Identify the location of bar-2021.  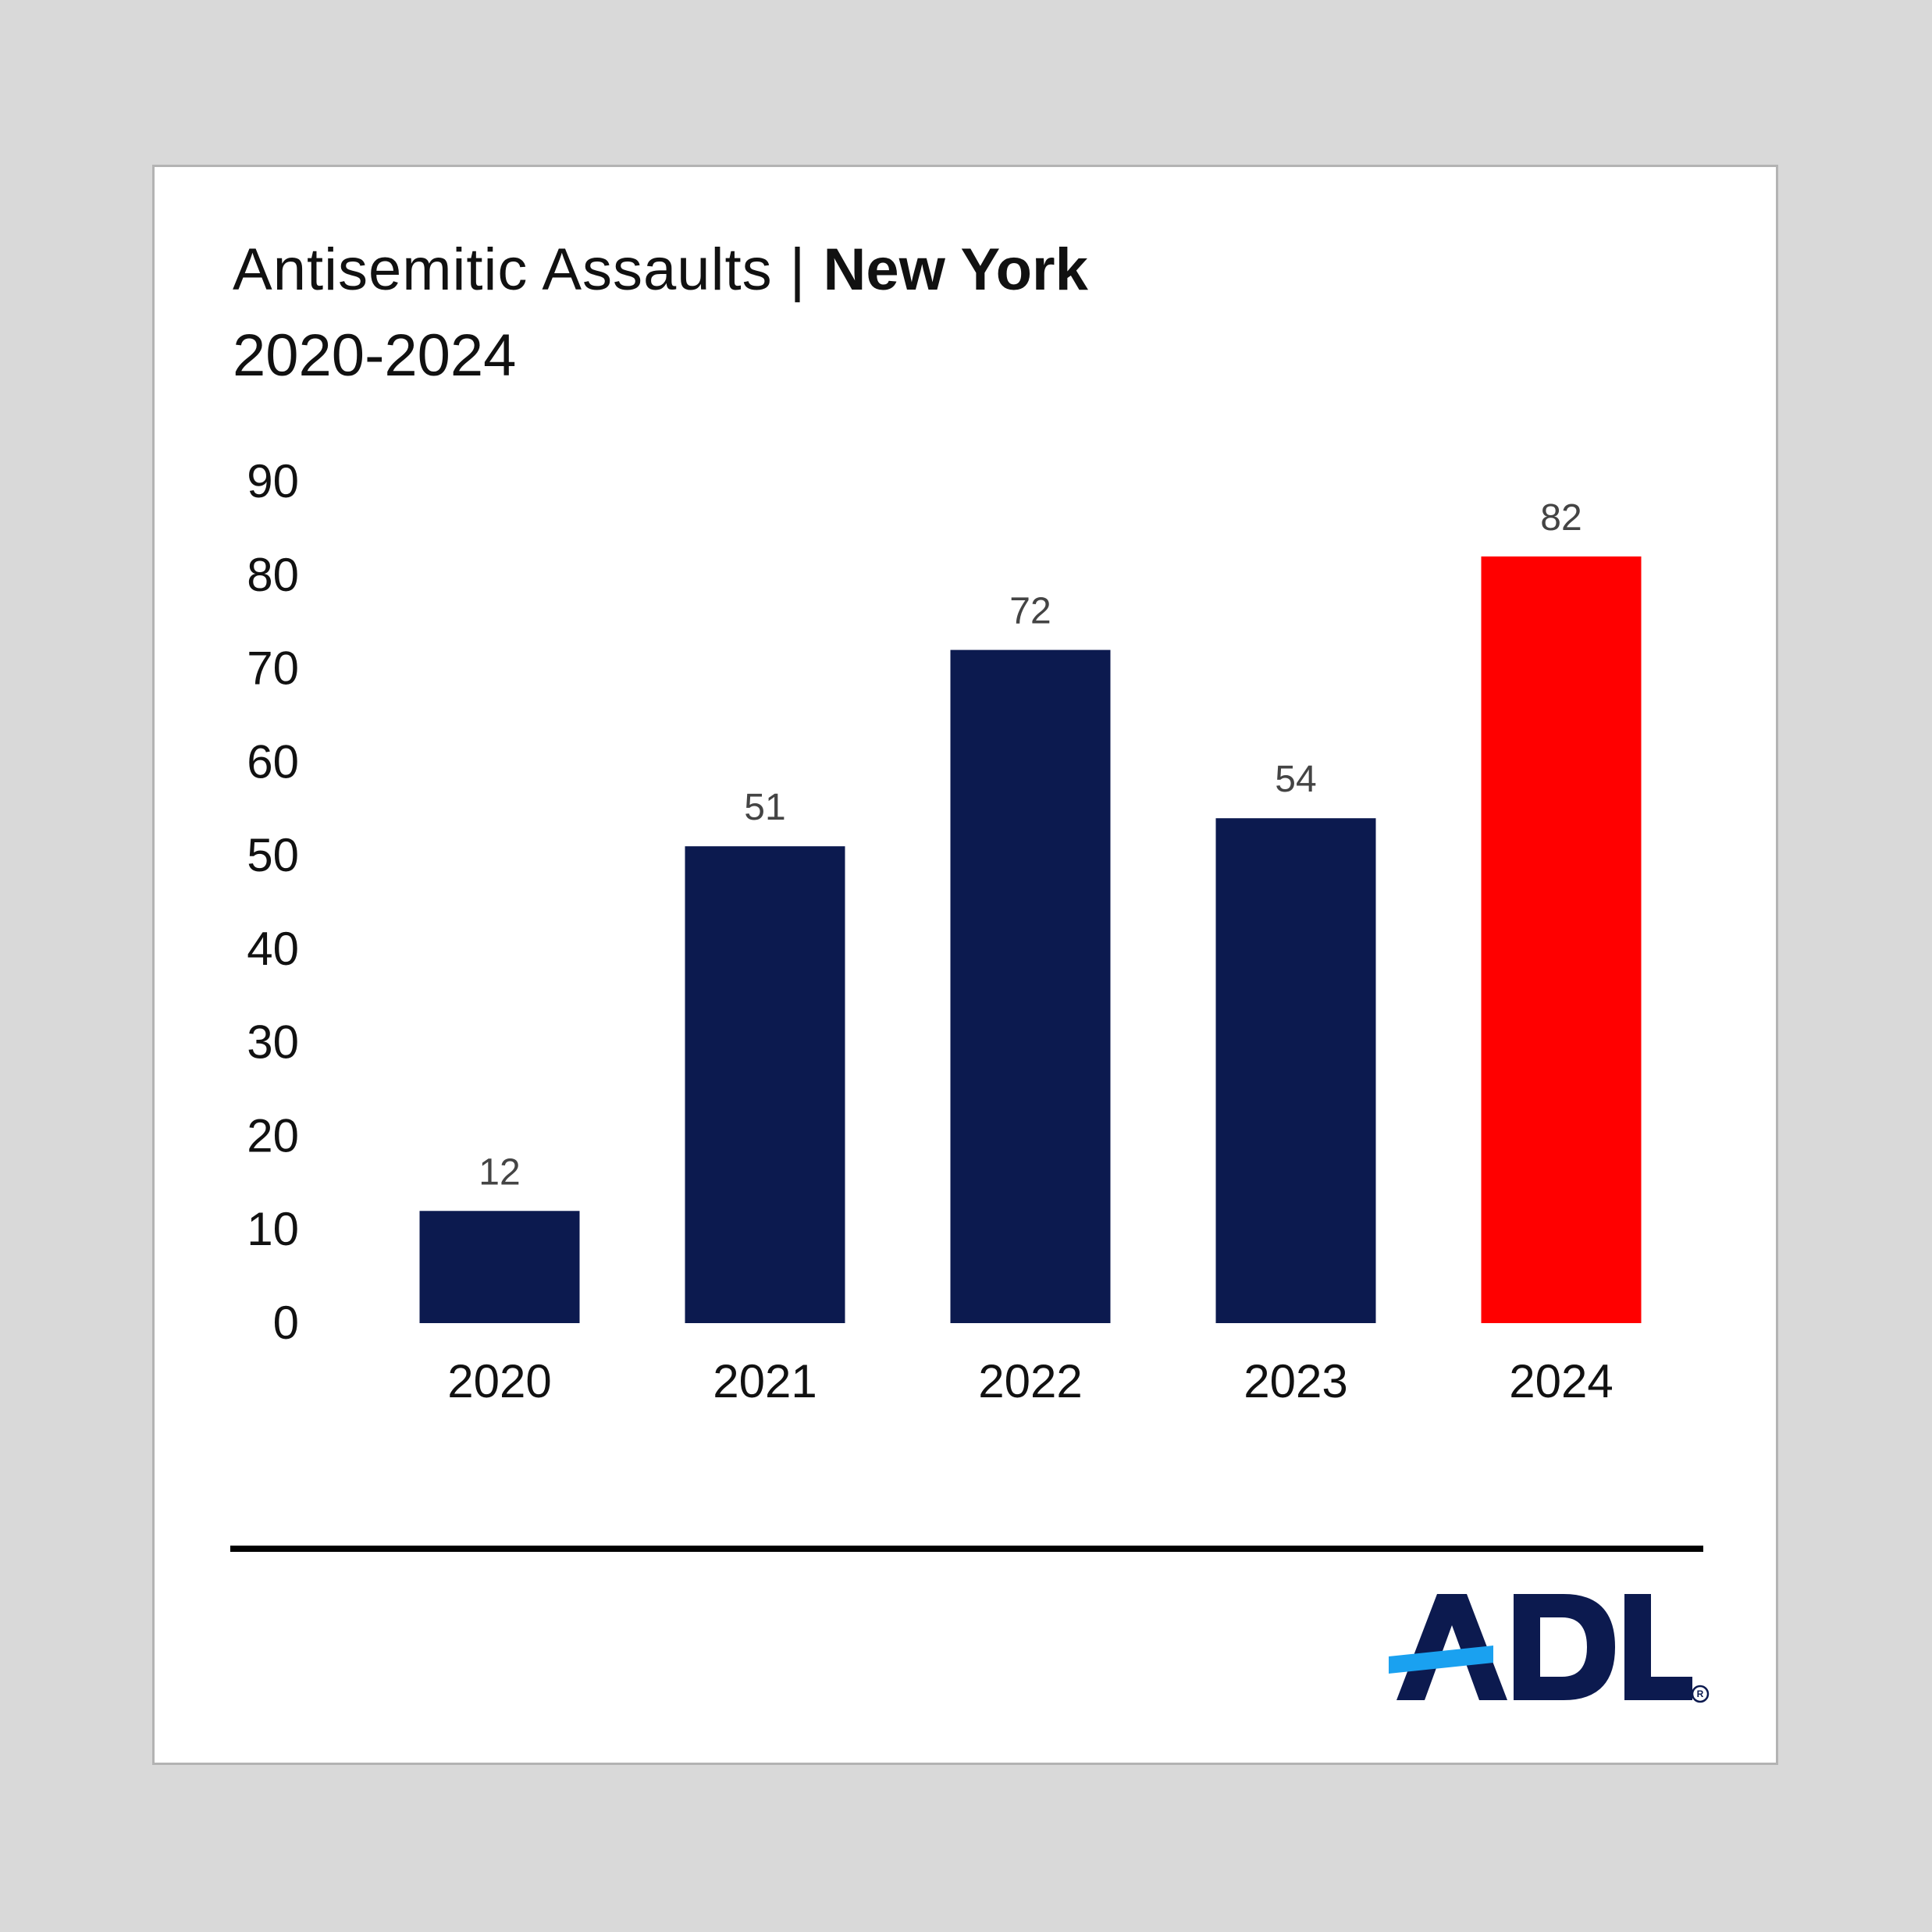
(765, 1084).